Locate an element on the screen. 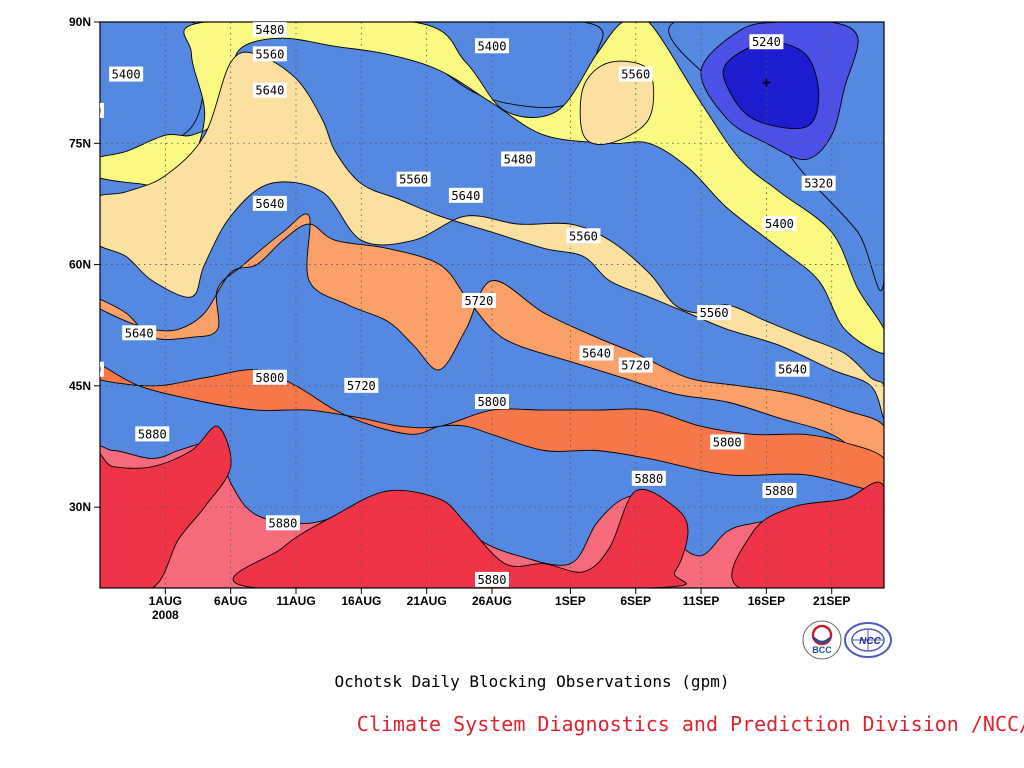  contour-label-text: 5800 is located at coordinates (727, 442).